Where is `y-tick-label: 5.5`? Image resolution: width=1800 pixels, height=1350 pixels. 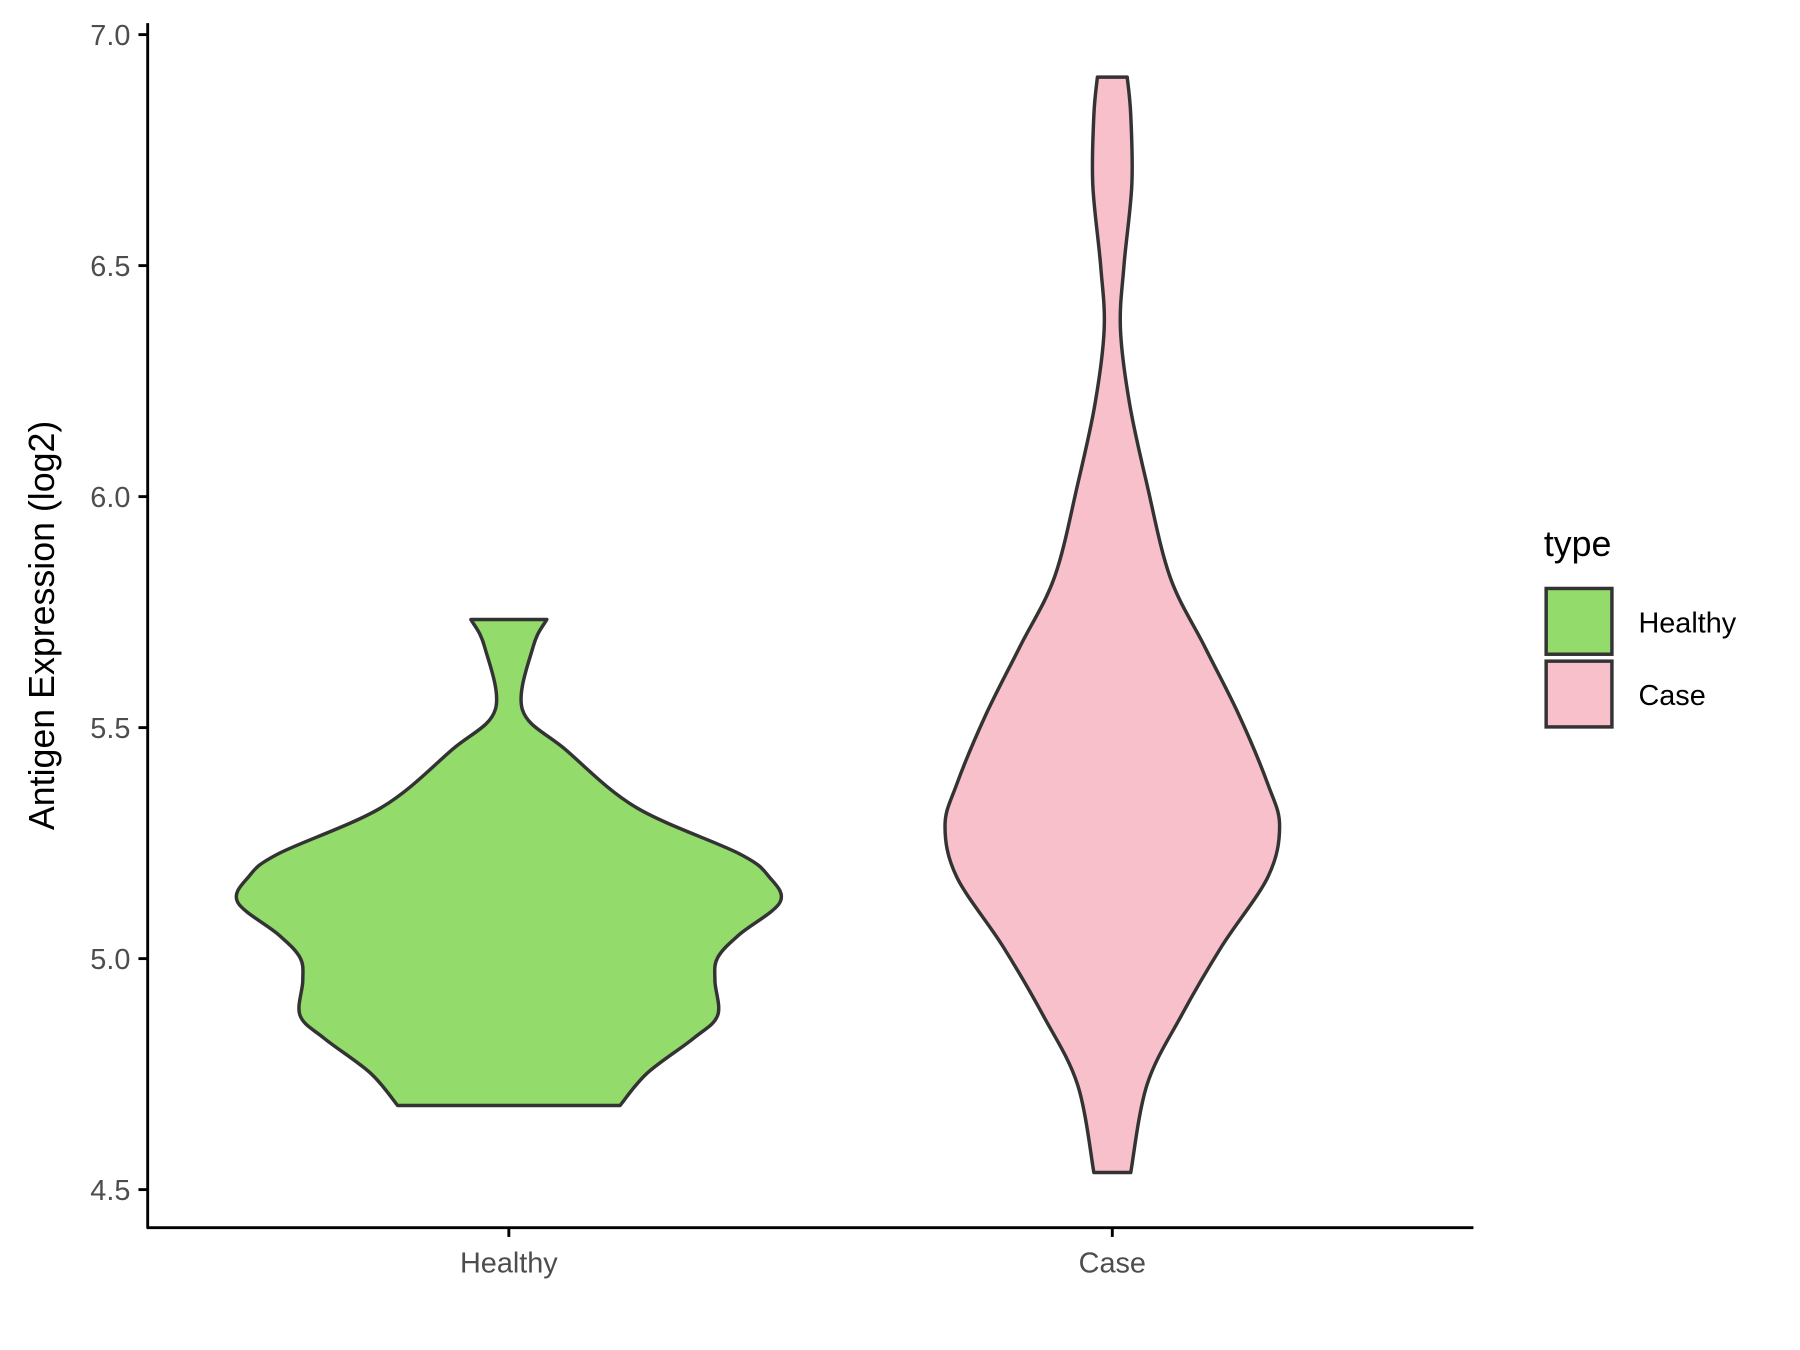
y-tick-label: 5.5 is located at coordinates (110, 729).